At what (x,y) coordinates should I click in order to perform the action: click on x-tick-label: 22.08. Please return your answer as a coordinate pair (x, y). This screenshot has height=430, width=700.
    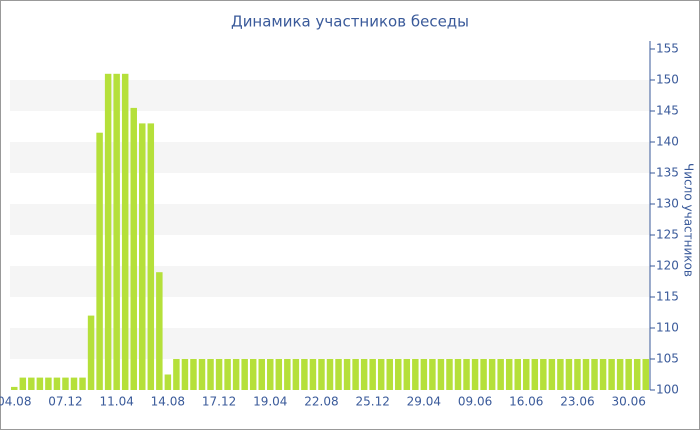
    Looking at the image, I should click on (321, 402).